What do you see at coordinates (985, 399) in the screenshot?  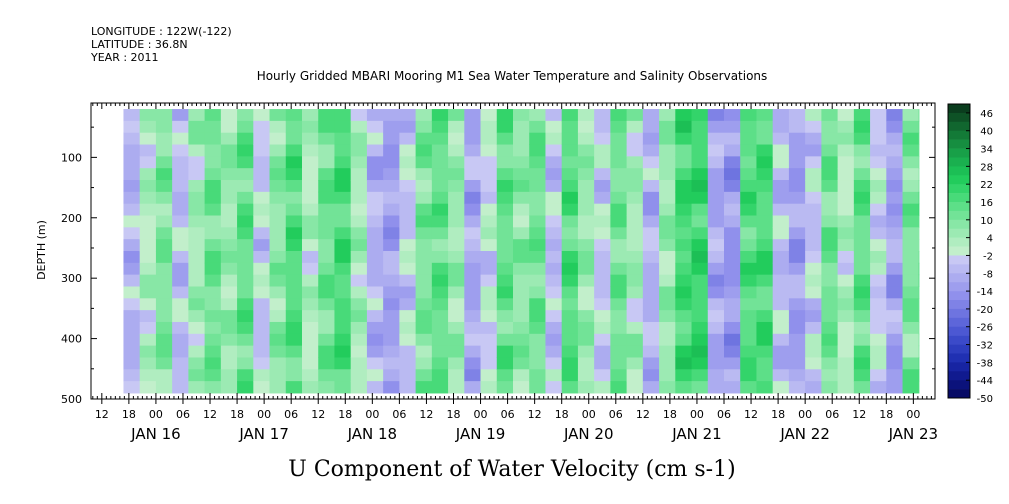 I see `colorbar-label: -50` at bounding box center [985, 399].